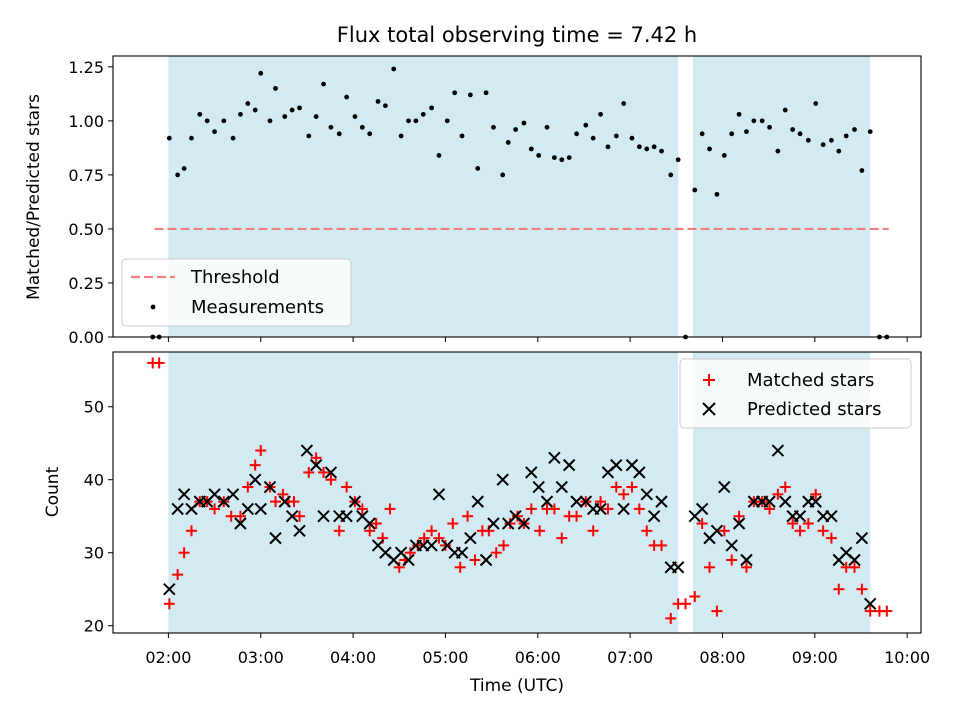 This screenshot has height=720, width=960. What do you see at coordinates (353, 657) in the screenshot?
I see `x-tick-label: 04:00` at bounding box center [353, 657].